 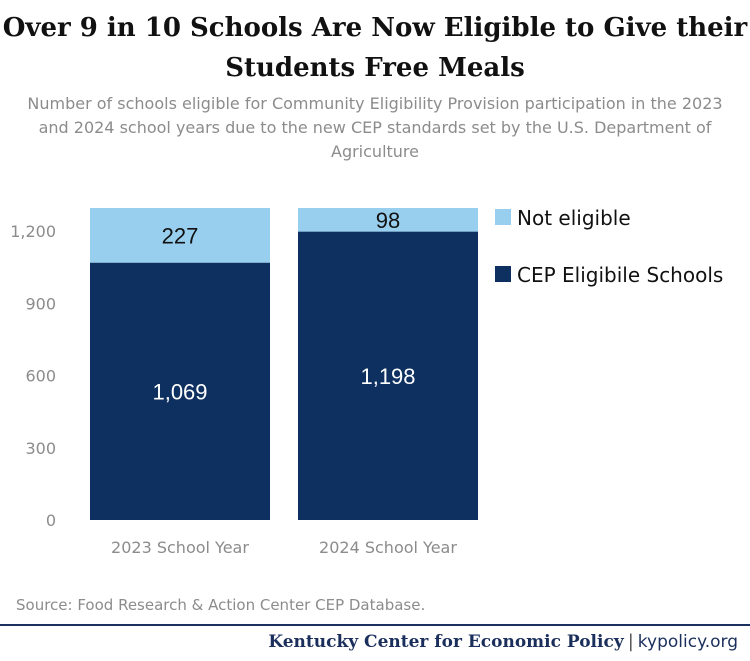 I want to click on data-label-not-eligible: 227, so click(x=180, y=235).